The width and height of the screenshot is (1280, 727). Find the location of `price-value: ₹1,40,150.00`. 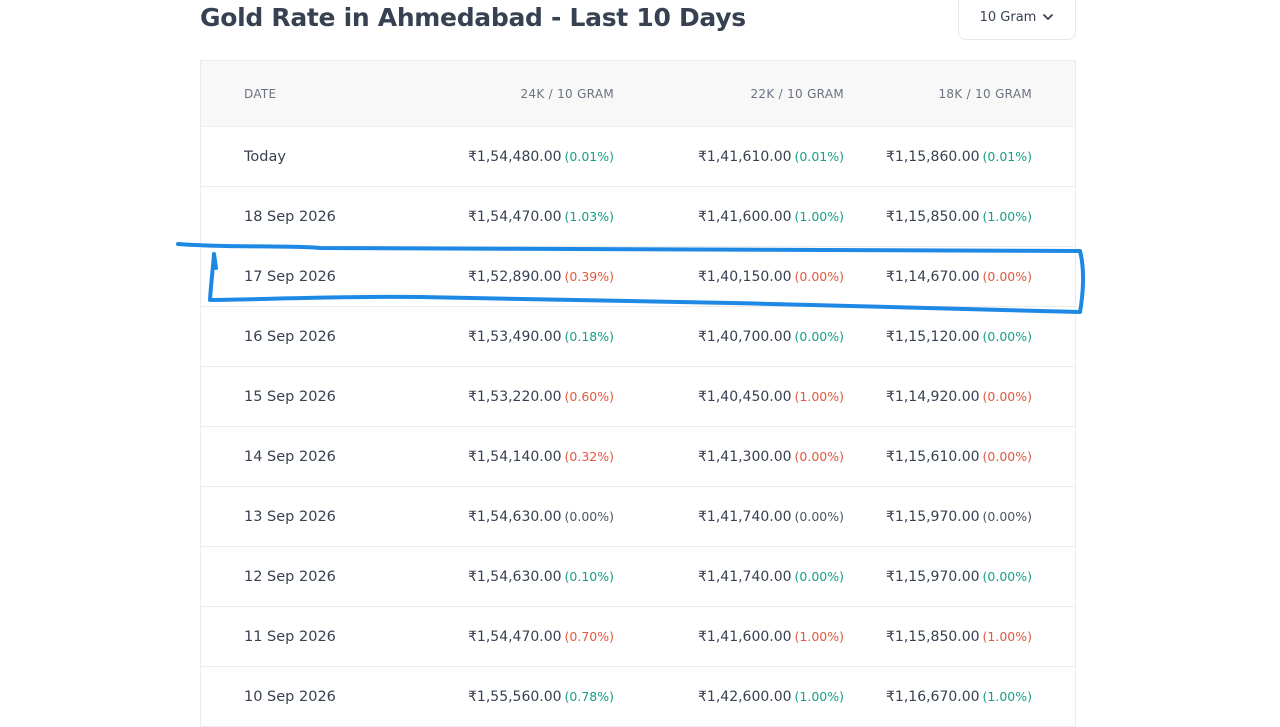

price-value: ₹1,40,150.00 is located at coordinates (745, 276).